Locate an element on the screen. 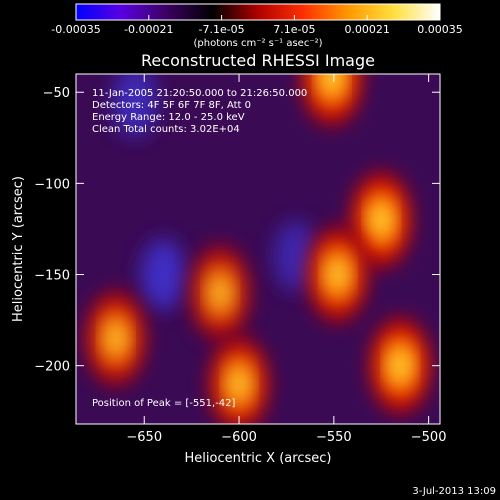  y-tick-label: −150 is located at coordinates (52, 276).